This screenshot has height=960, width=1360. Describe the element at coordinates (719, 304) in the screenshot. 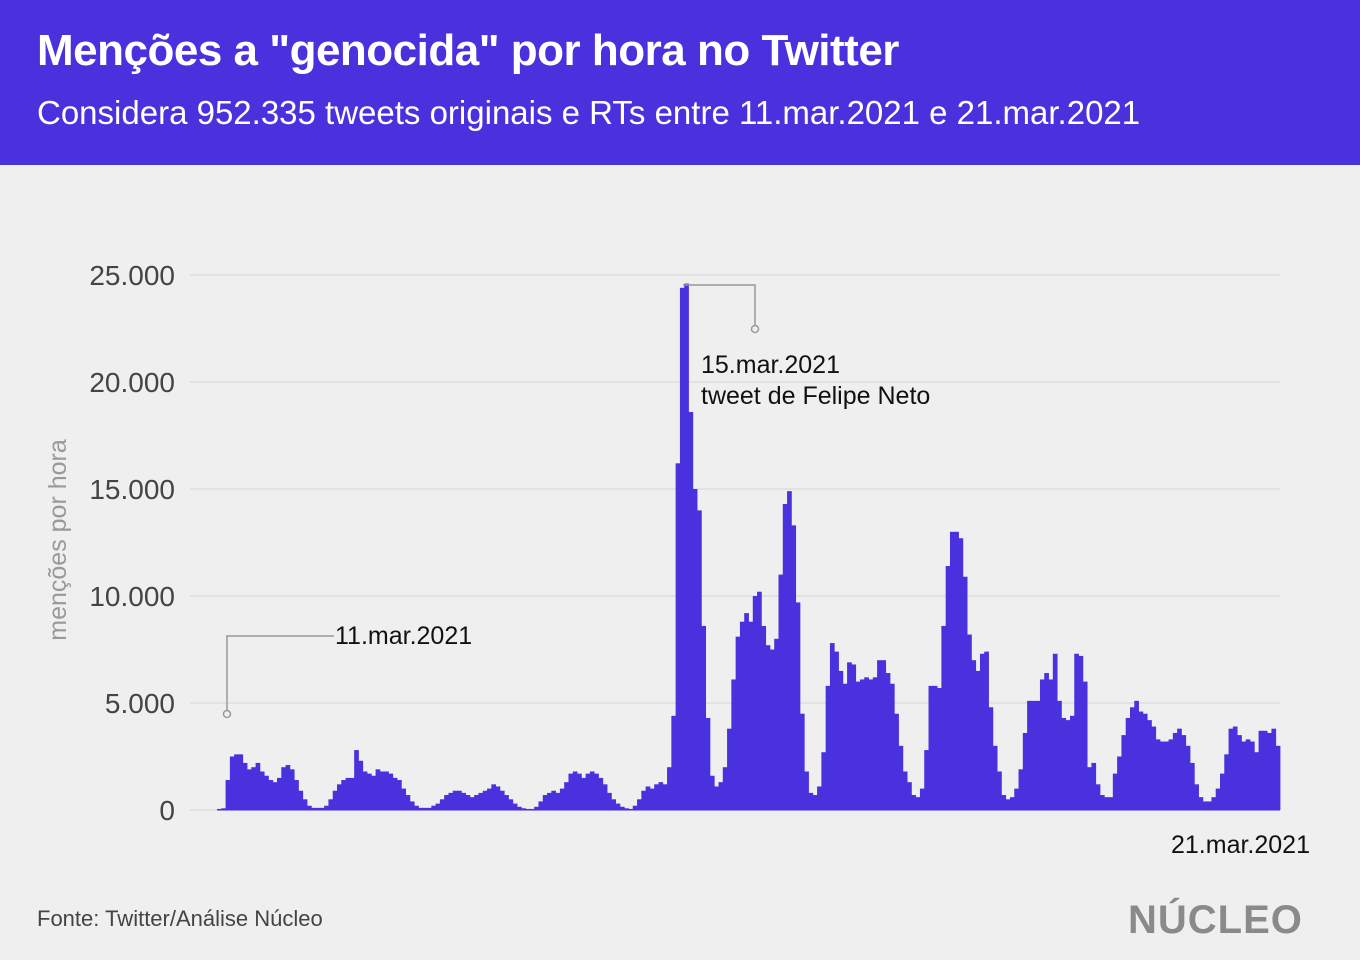

I see `annotation-peak-leader` at that location.